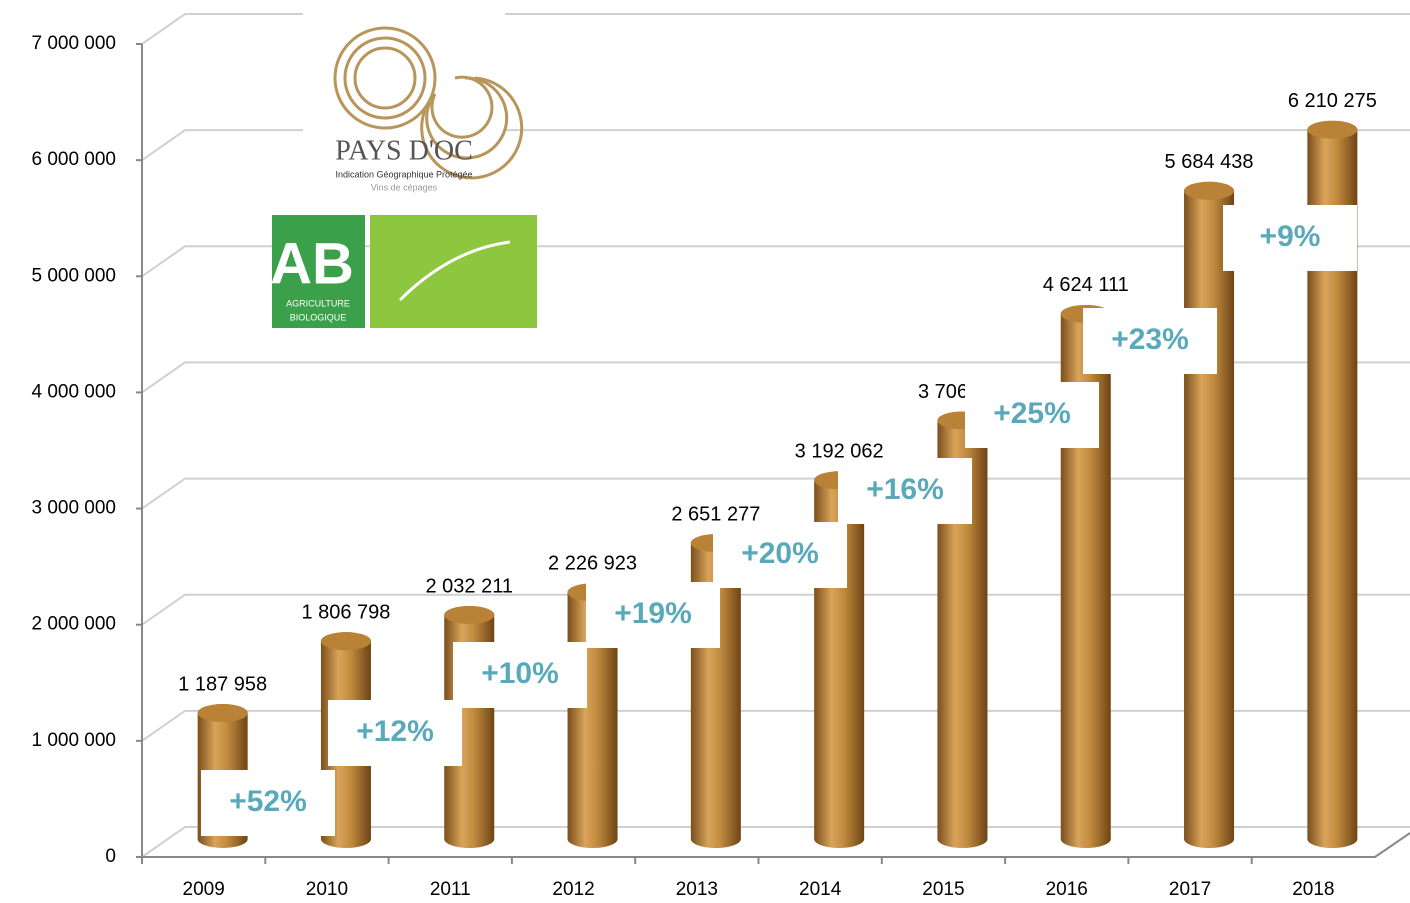 This screenshot has height=903, width=1410. What do you see at coordinates (73, 43) in the screenshot?
I see `y-tick-label: 7 000 000` at bounding box center [73, 43].